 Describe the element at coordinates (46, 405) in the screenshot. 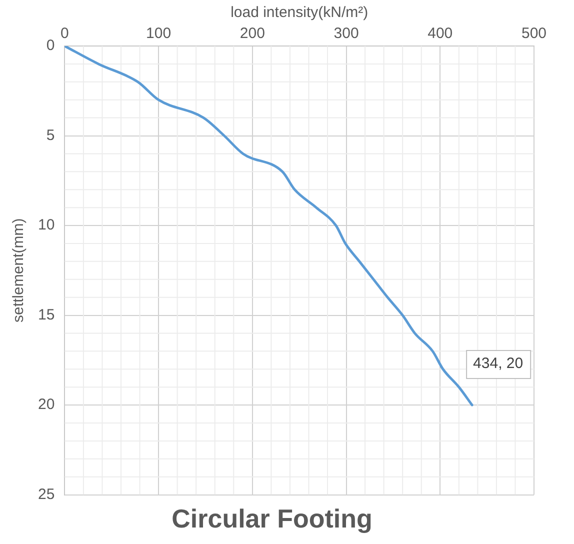

I see `y-tick-label: 20` at that location.